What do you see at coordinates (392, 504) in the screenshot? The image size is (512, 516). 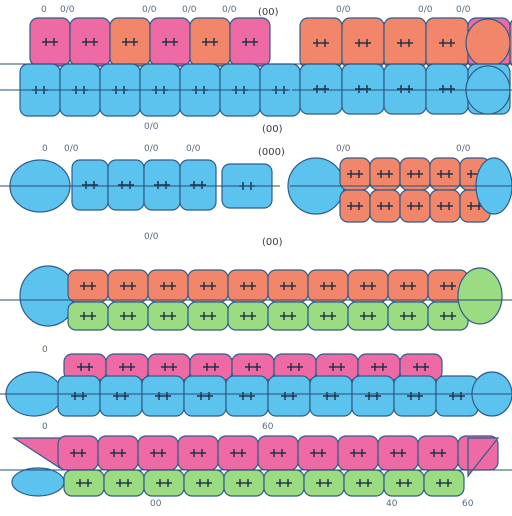 I see `label: 40` at bounding box center [392, 504].